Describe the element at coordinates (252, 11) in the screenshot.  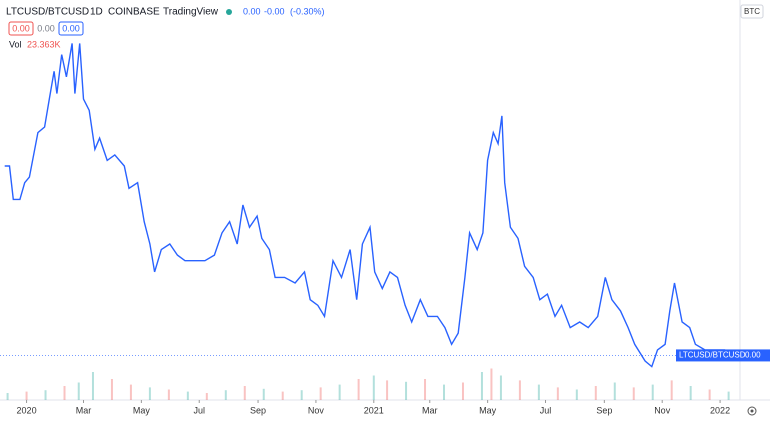
I see `last-price: 0.00` at that location.